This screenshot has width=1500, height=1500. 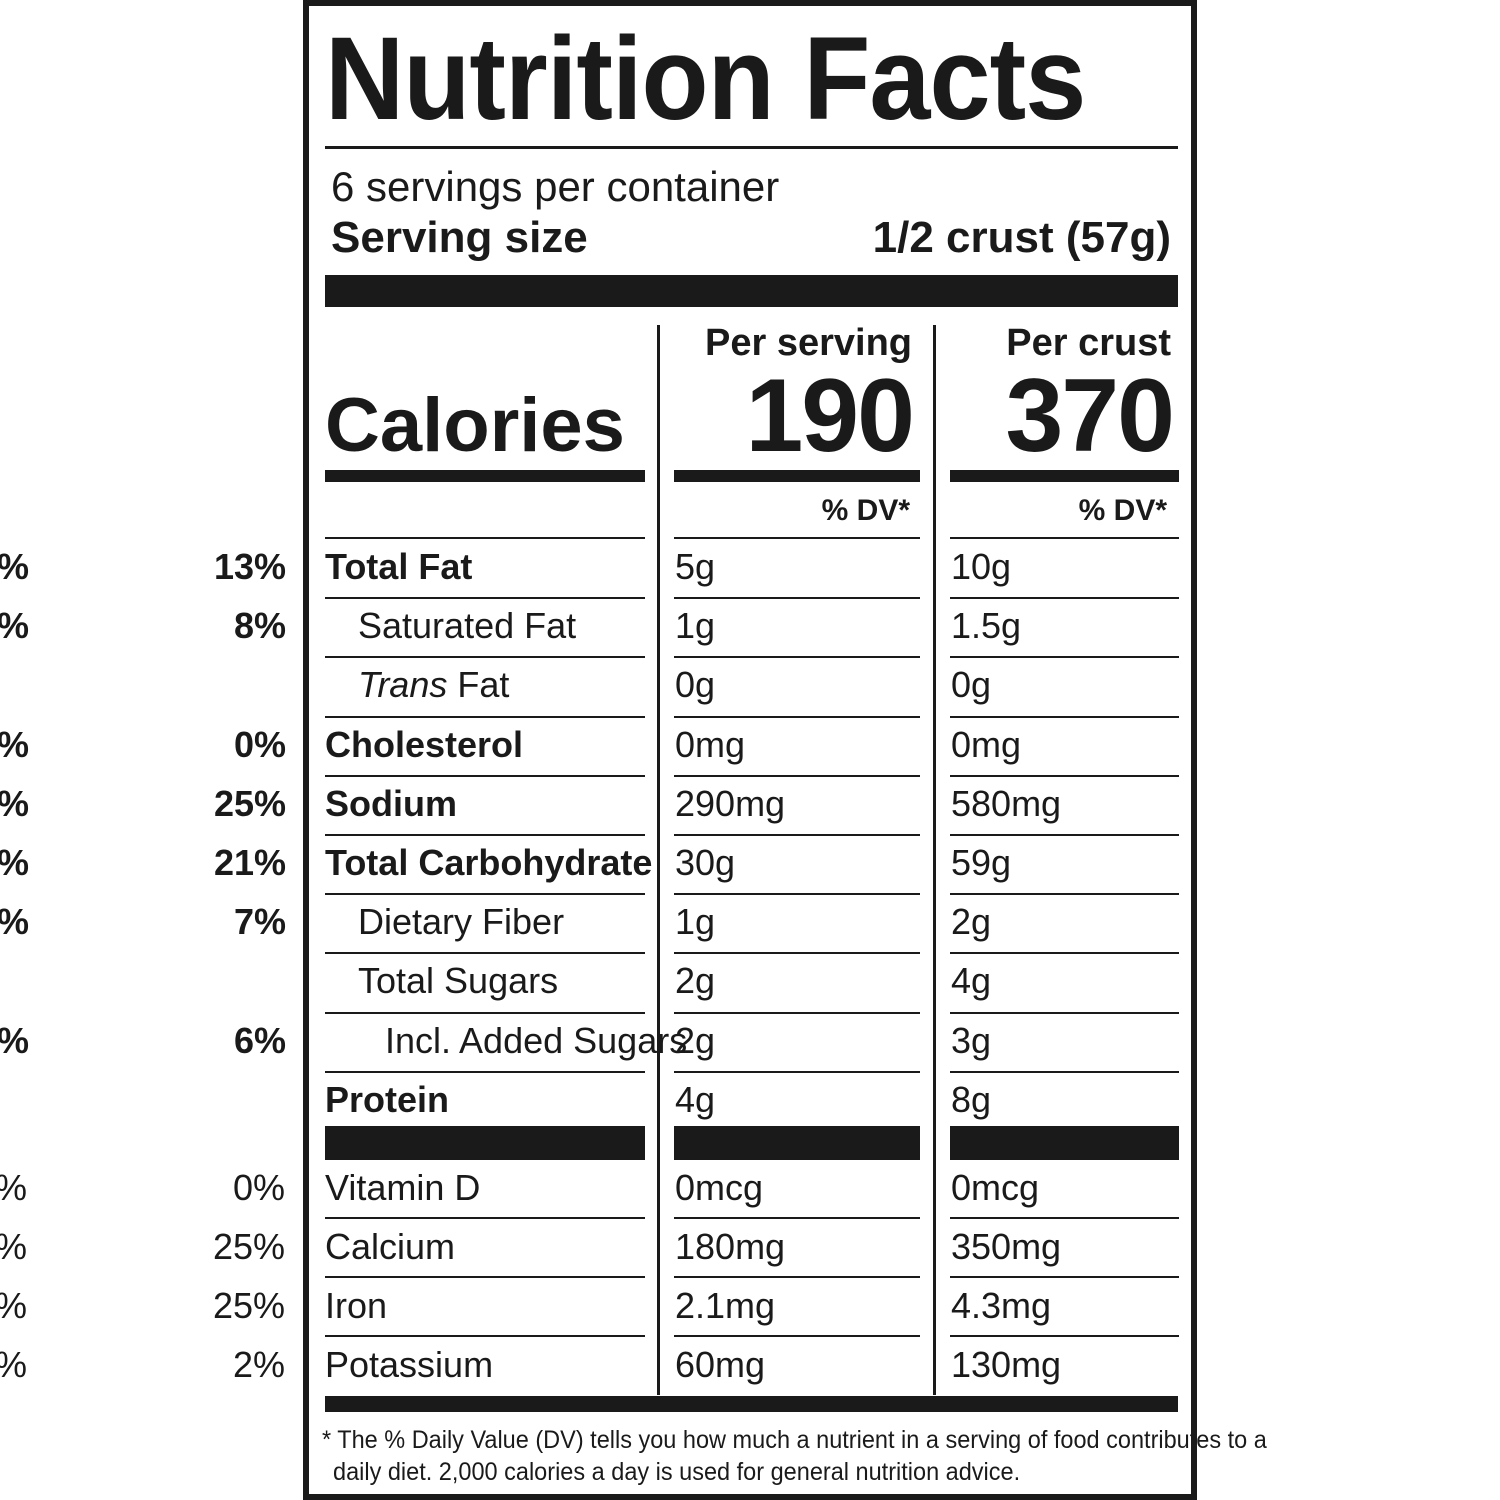 What do you see at coordinates (971, 1099) in the screenshot?
I see `crust-amount: 8g` at bounding box center [971, 1099].